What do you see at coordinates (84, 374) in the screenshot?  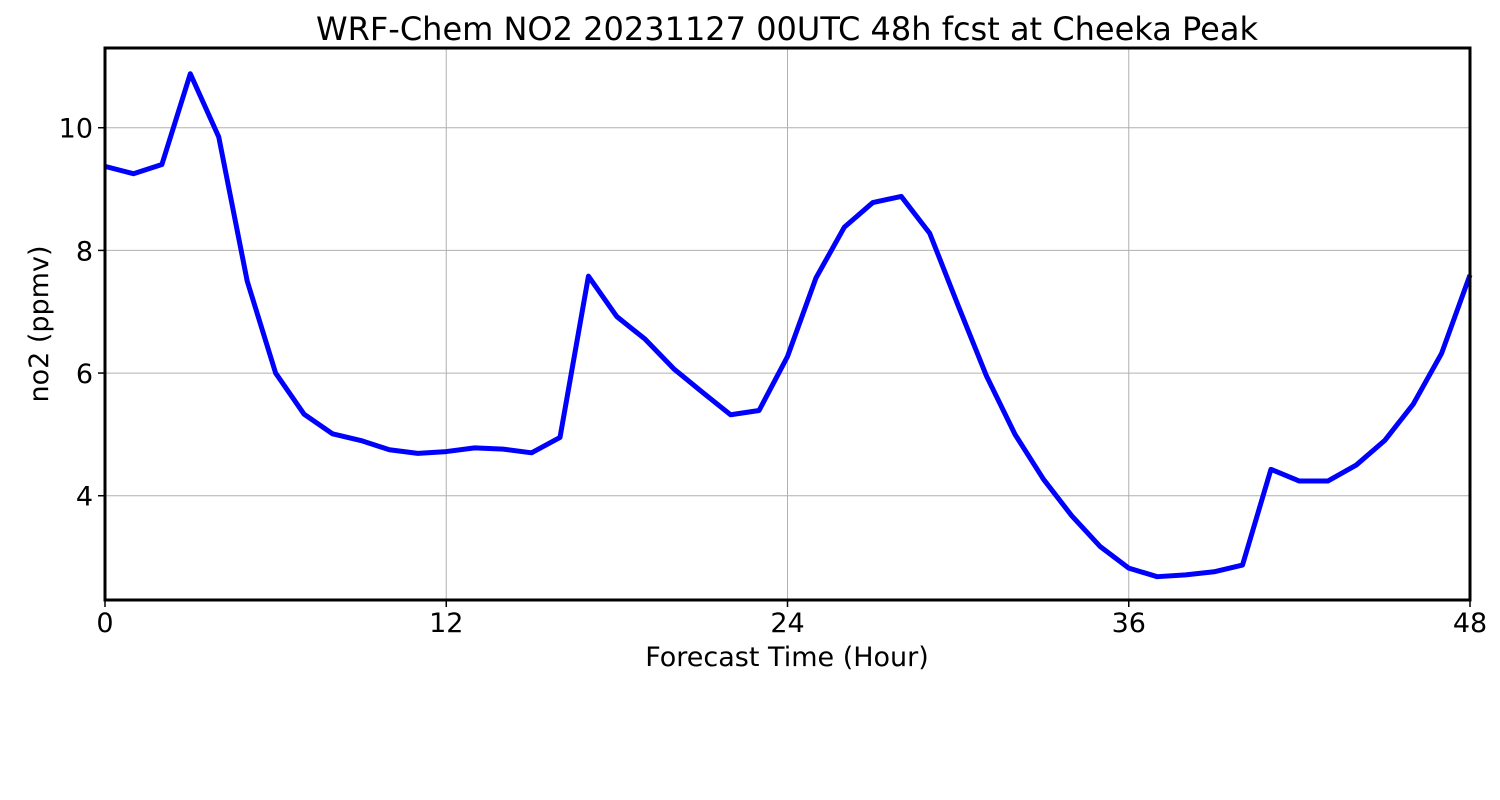 I see `y-tick-label: 6` at bounding box center [84, 374].